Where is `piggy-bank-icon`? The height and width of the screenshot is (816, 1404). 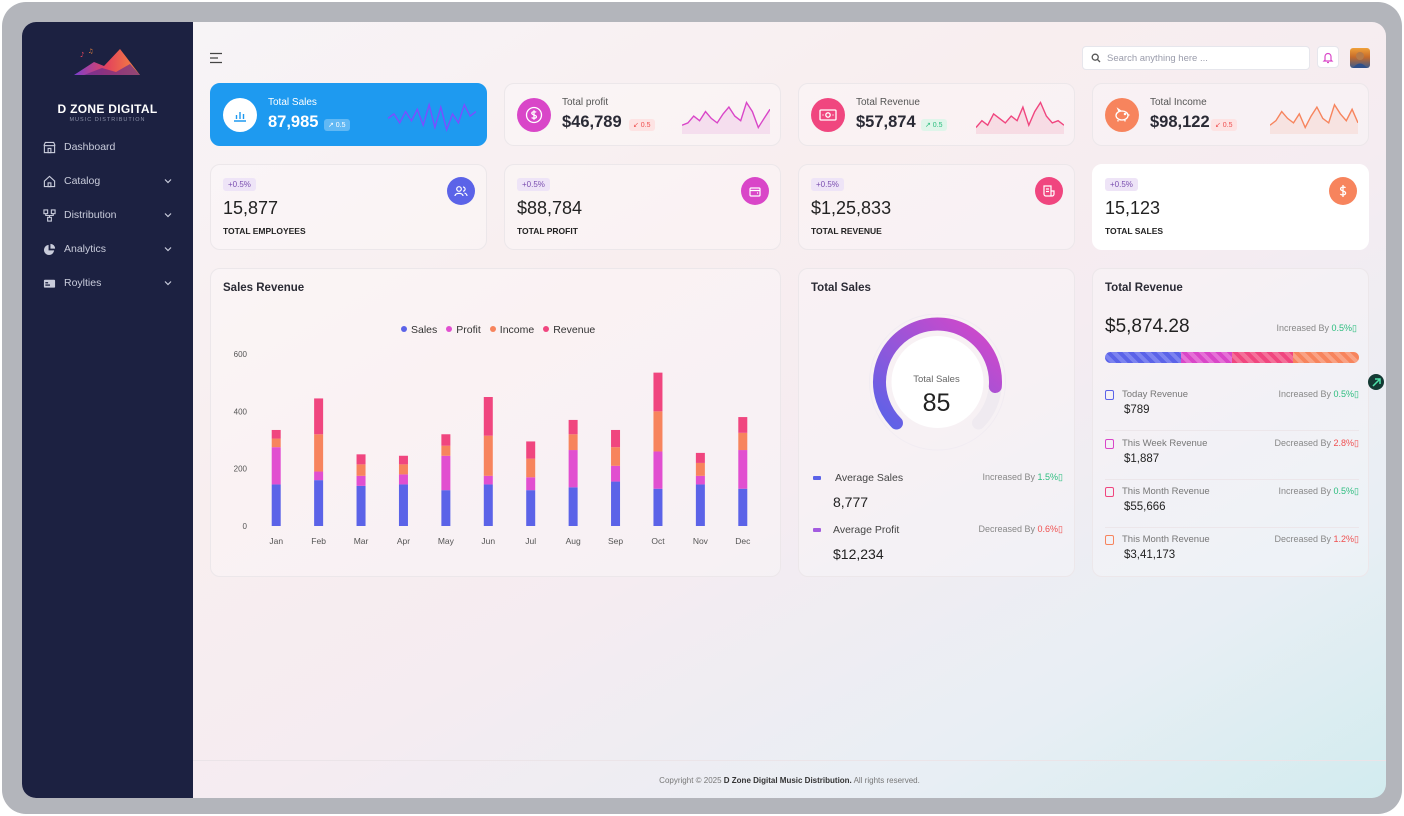
piggy-bank-icon is located at coordinates (1122, 114).